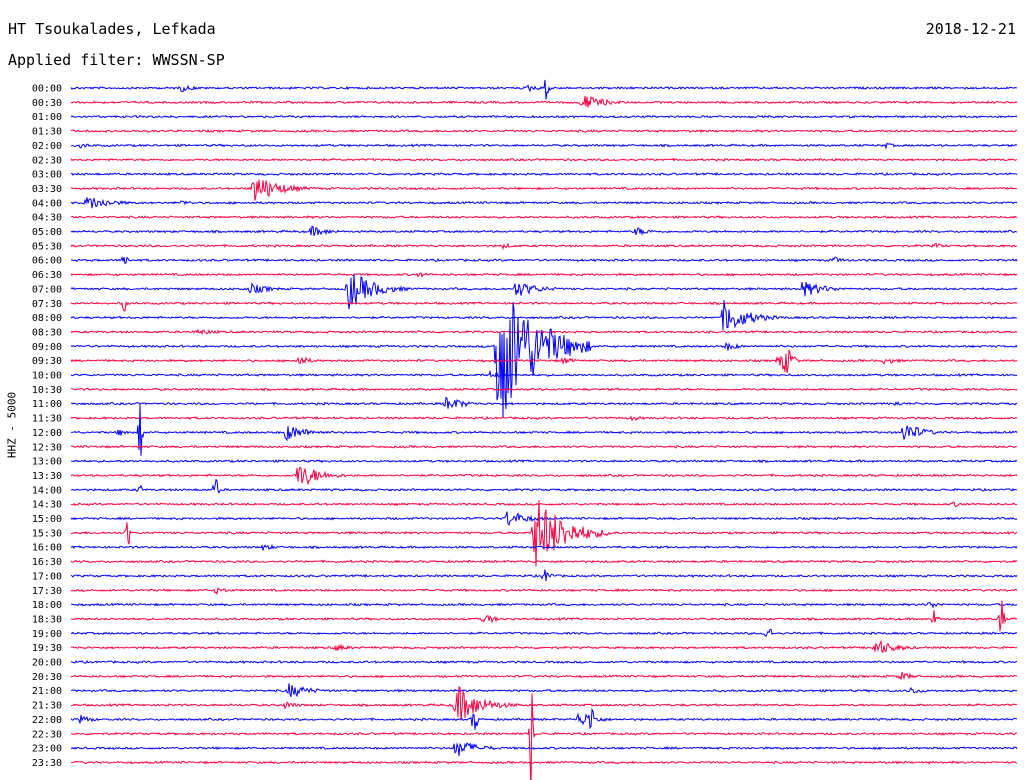  What do you see at coordinates (47, 462) in the screenshot?
I see `row-time-label: 13:00` at bounding box center [47, 462].